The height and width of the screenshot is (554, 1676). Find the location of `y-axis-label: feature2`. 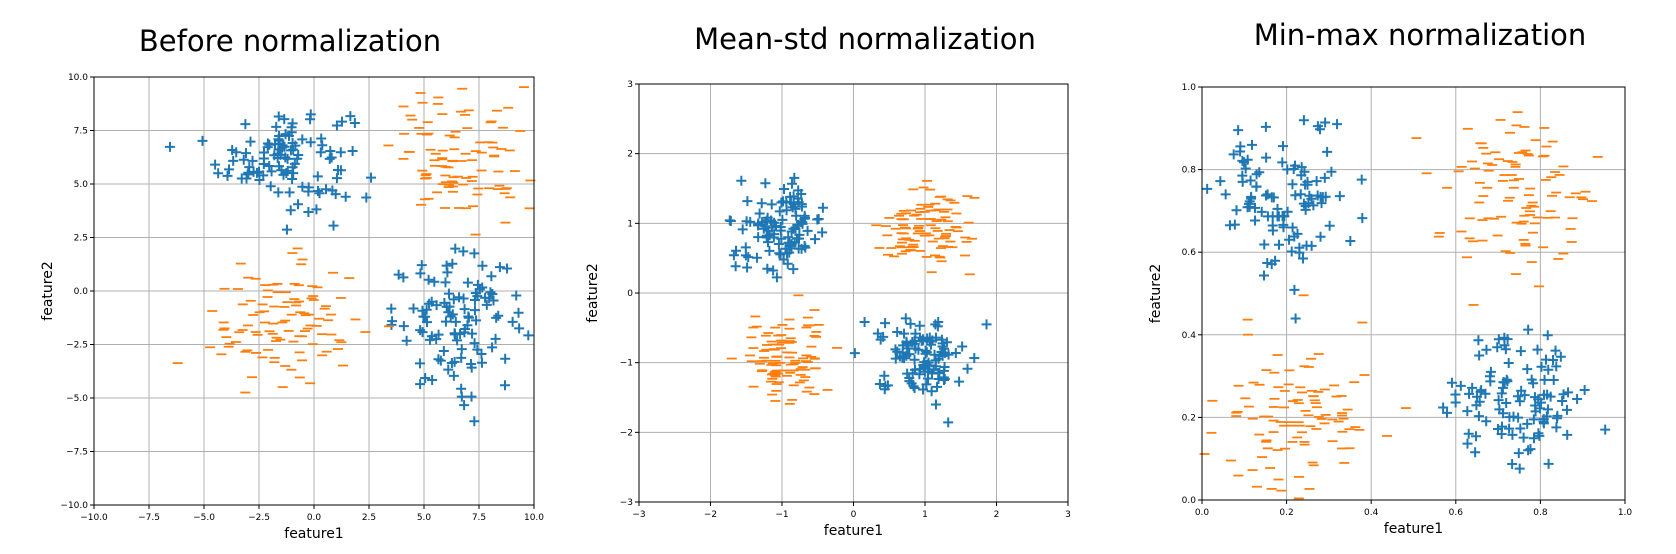

y-axis-label: feature2 is located at coordinates (593, 292).